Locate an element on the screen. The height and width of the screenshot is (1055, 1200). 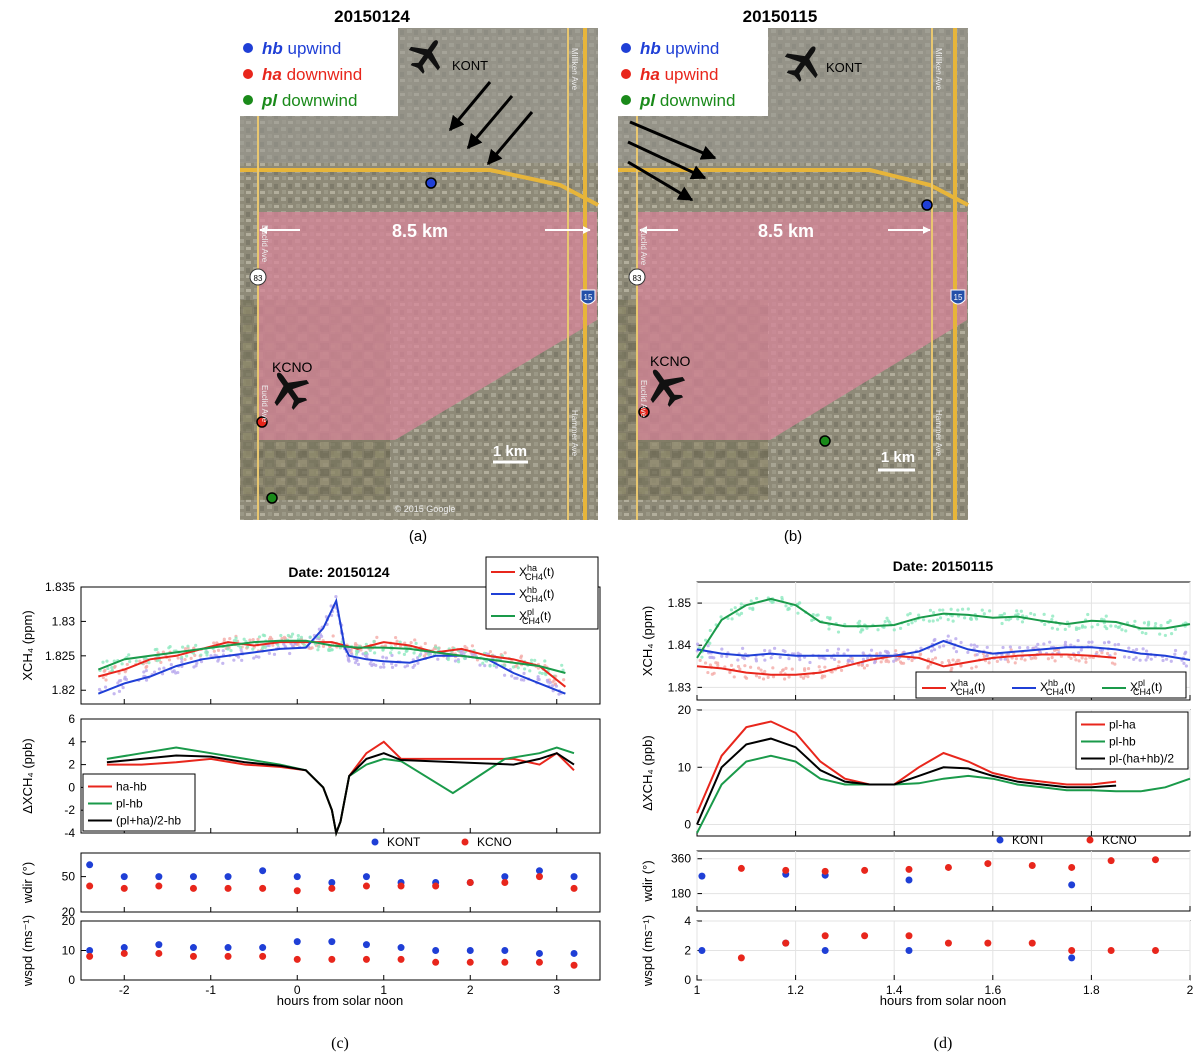
svg-text: hb upwind is located at coordinates (679, 48).